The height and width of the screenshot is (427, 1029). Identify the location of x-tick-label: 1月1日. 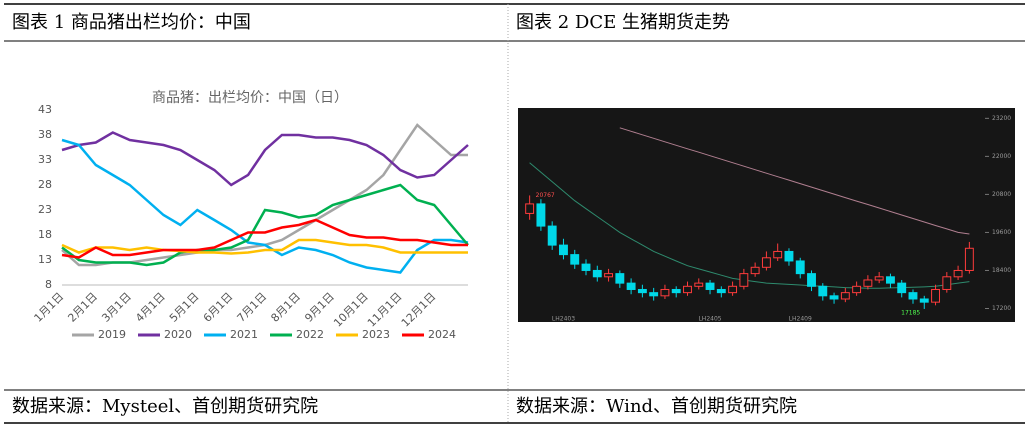
(49, 307).